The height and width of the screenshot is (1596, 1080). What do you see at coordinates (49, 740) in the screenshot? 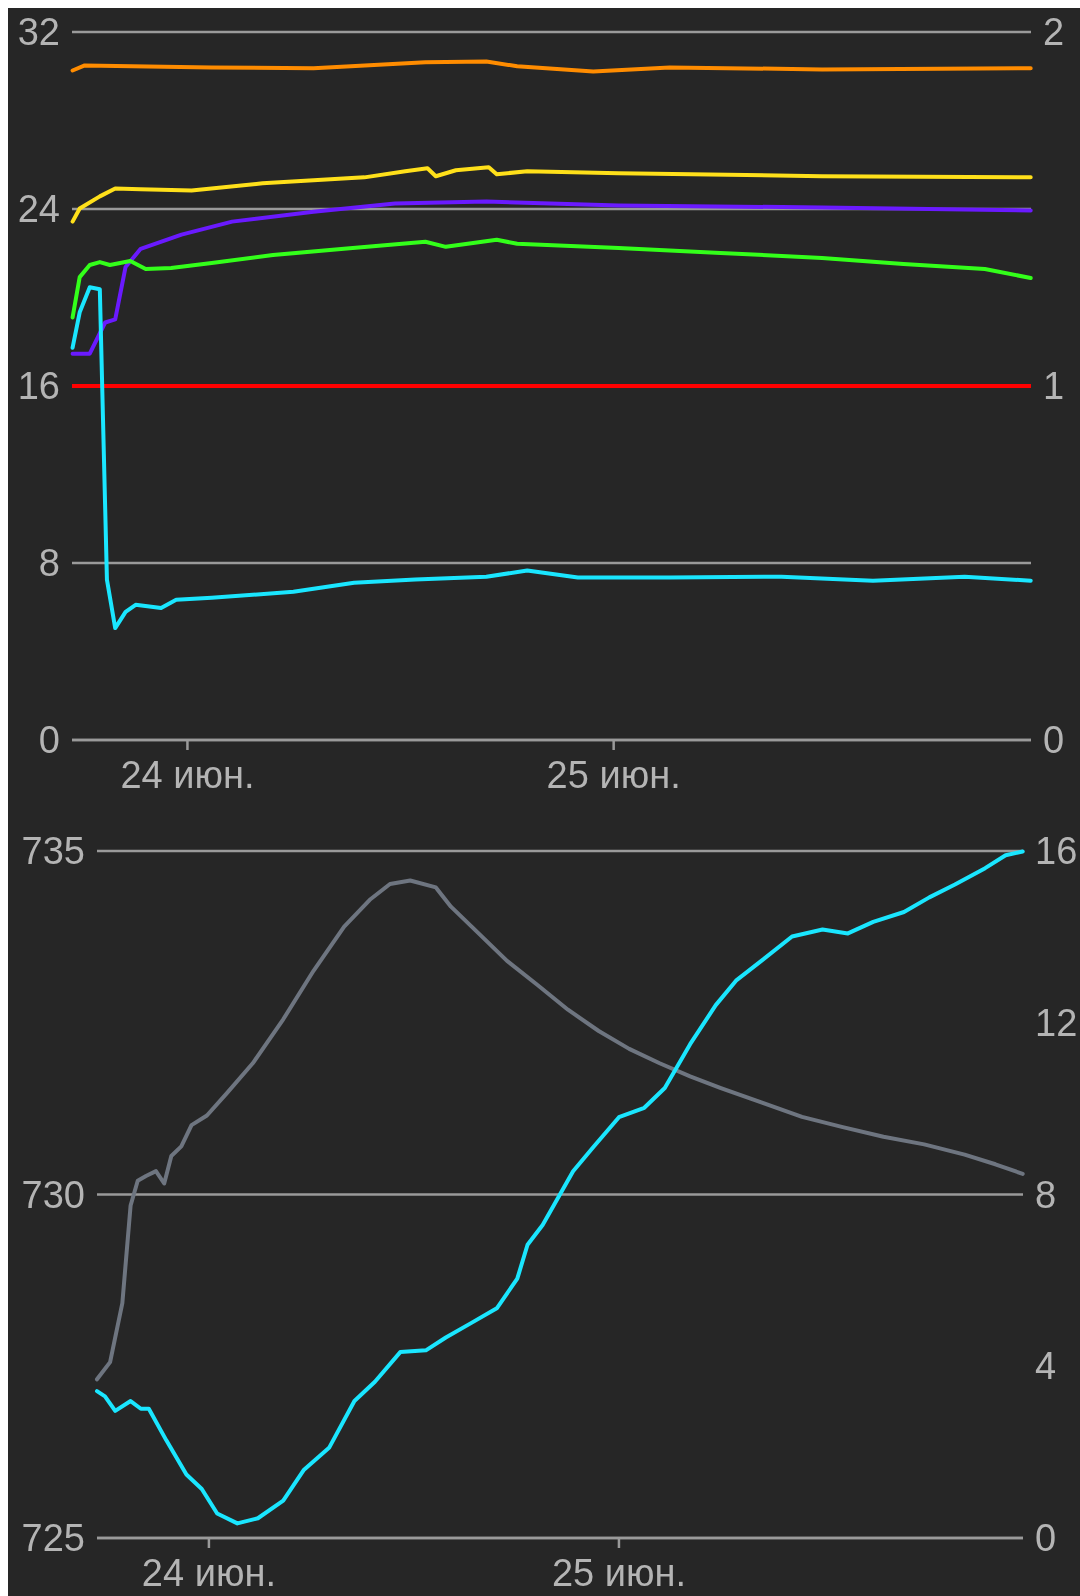
I see `y-tick-label: 0` at bounding box center [49, 740].